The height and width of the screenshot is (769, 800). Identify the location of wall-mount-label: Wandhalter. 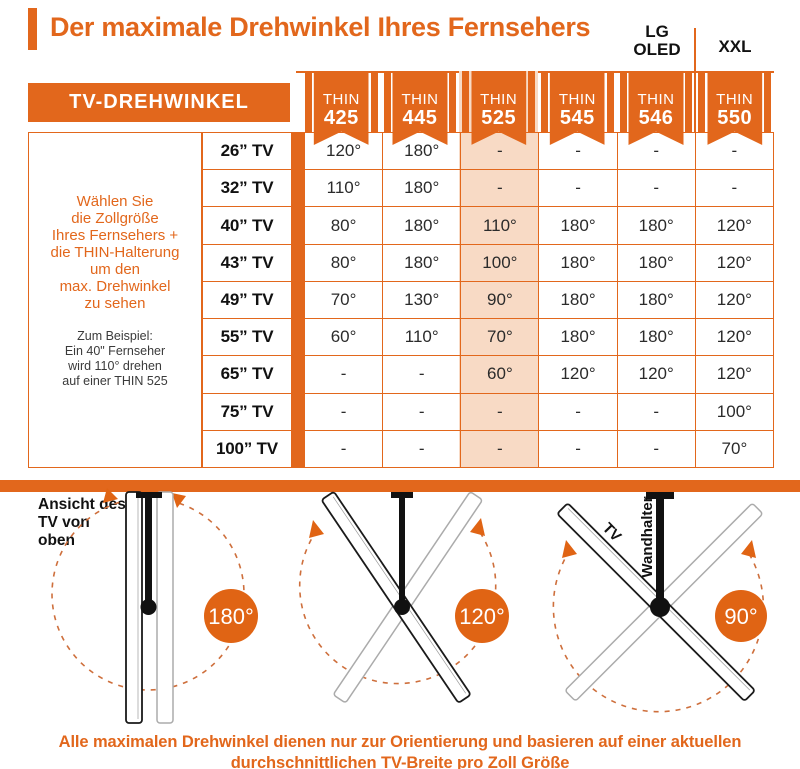
(647, 536).